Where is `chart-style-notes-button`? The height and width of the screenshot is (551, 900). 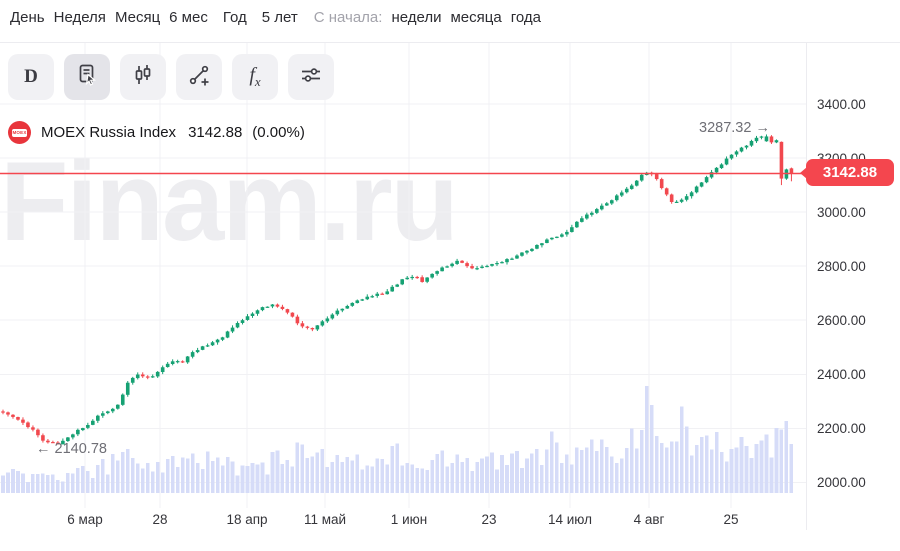 chart-style-notes-button is located at coordinates (87, 77).